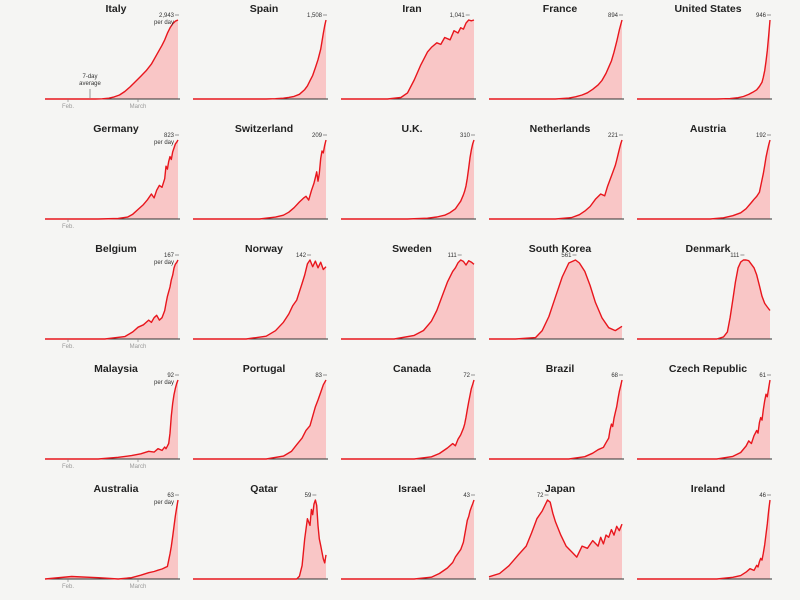  I want to click on chart-svg: 83, so click(260, 416).